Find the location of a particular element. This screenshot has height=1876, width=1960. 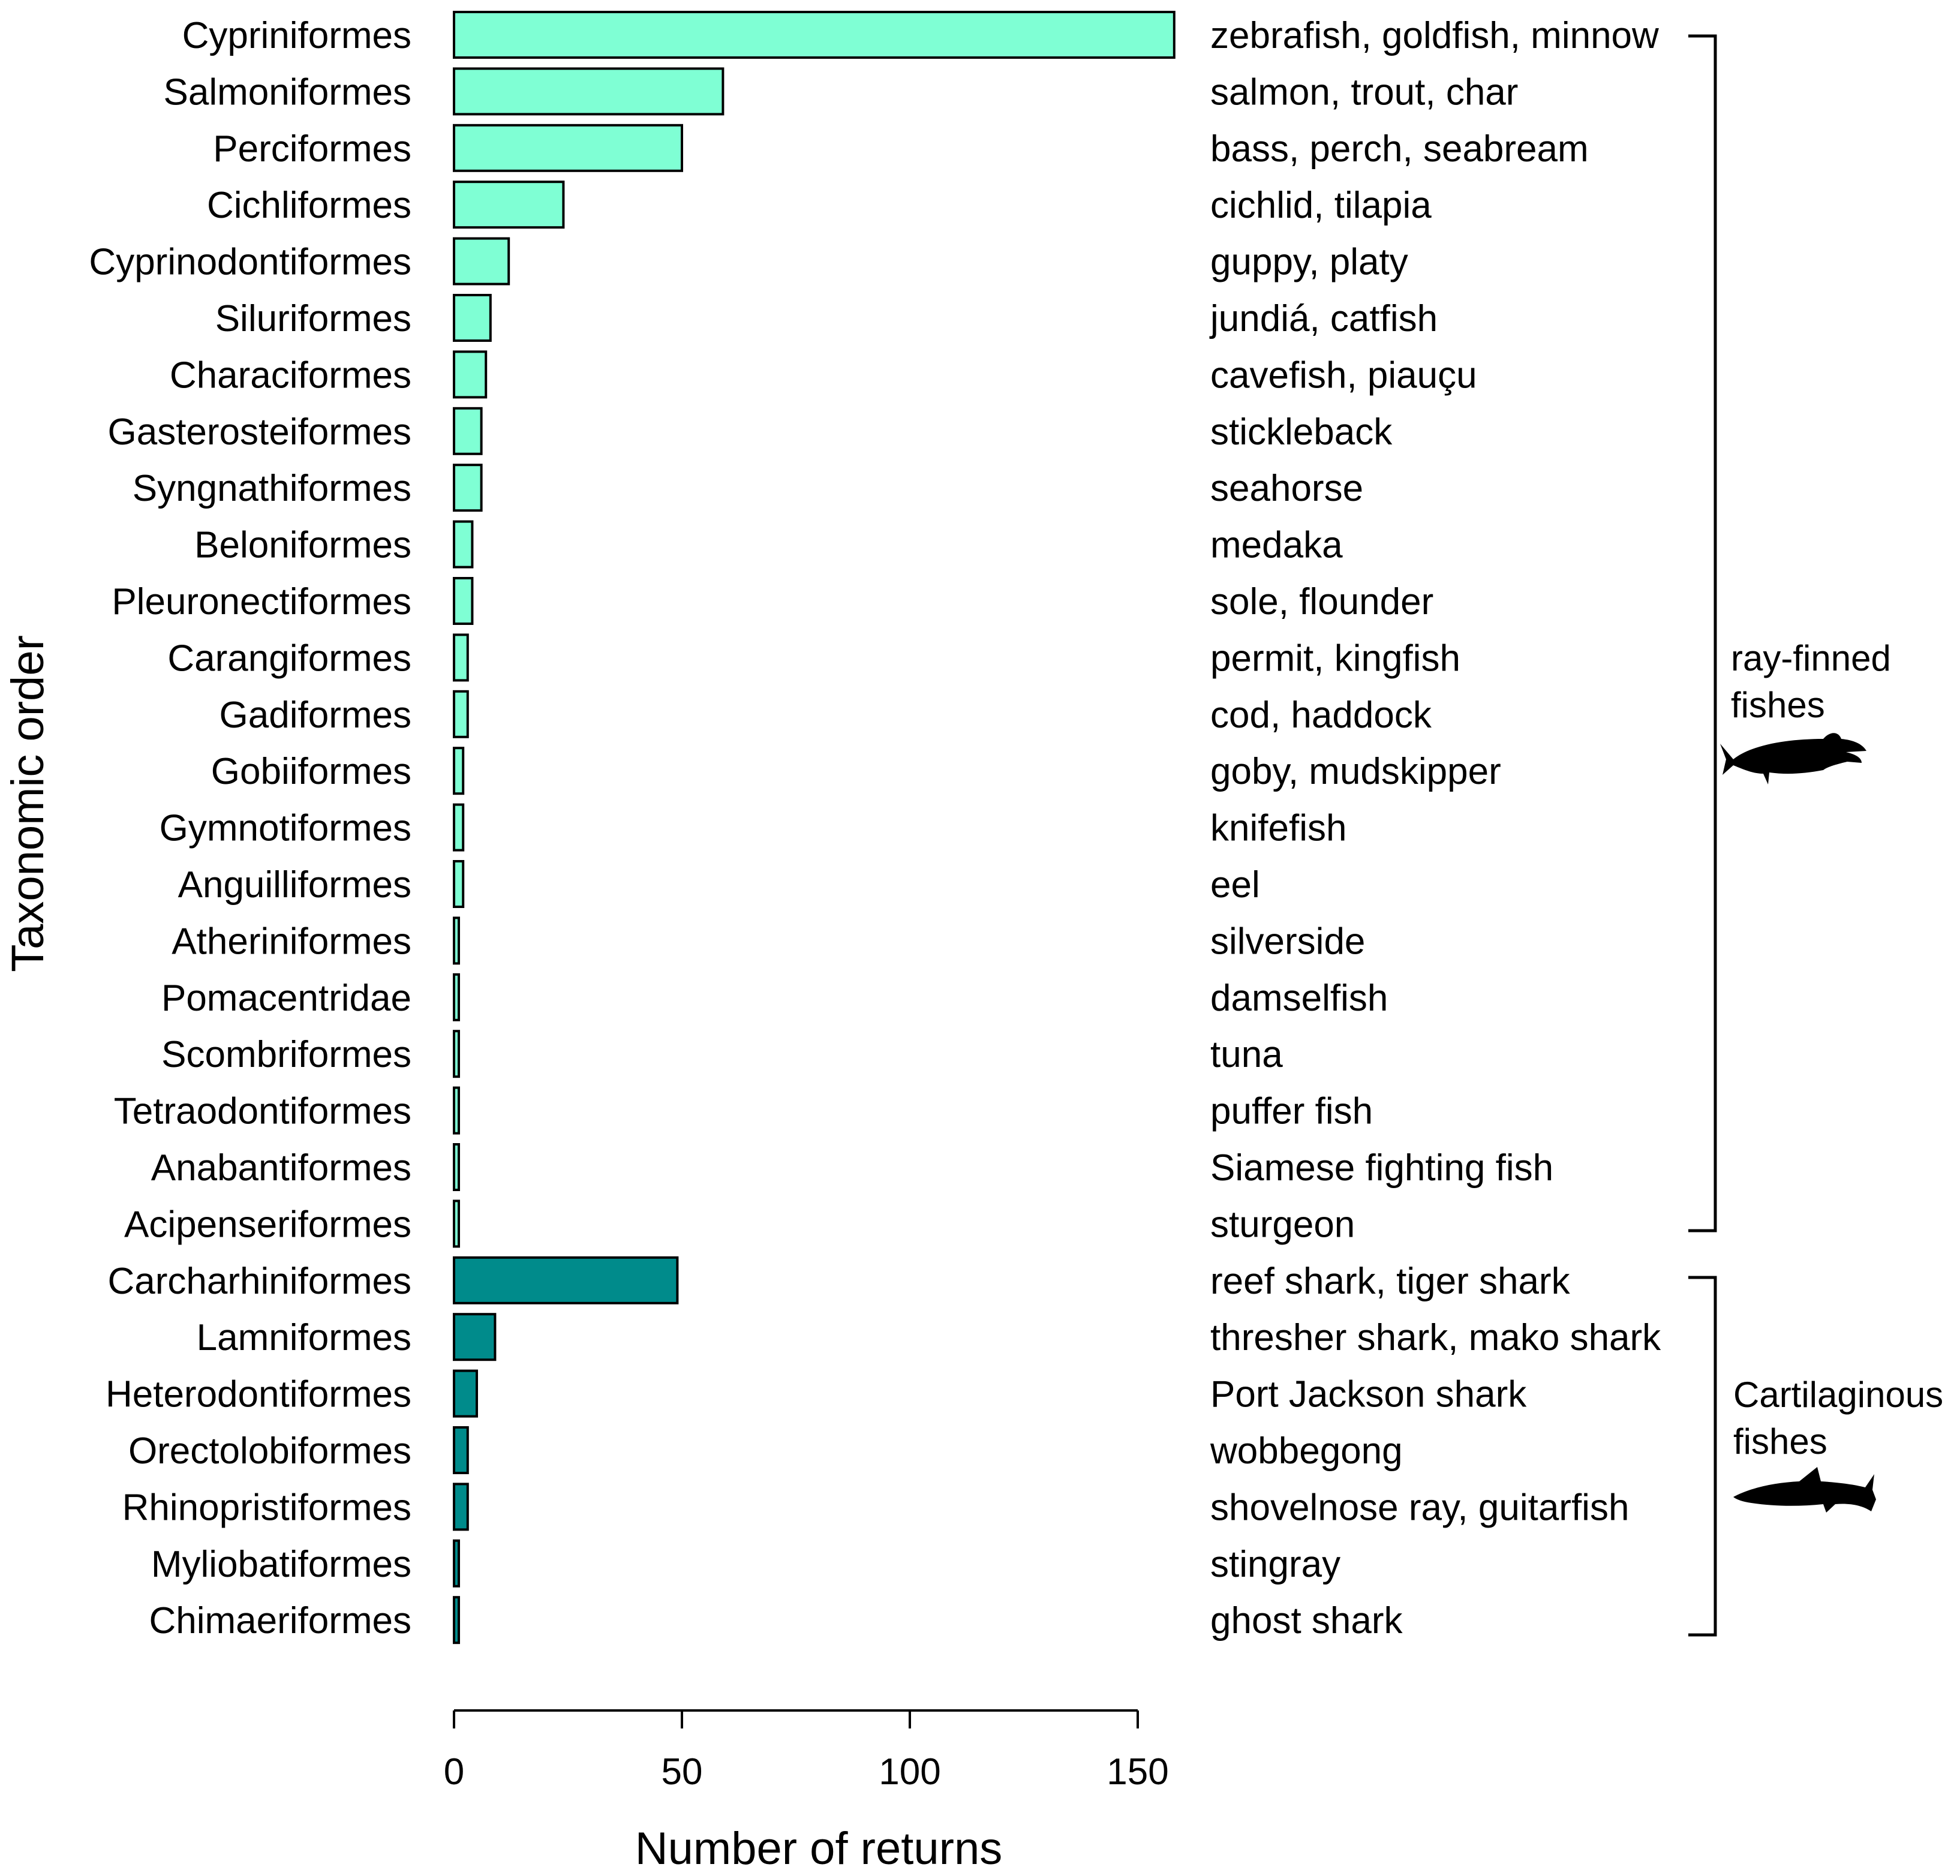

cartilaginous-group-label: Cartilaginous fishes is located at coordinates (1843, 1419).